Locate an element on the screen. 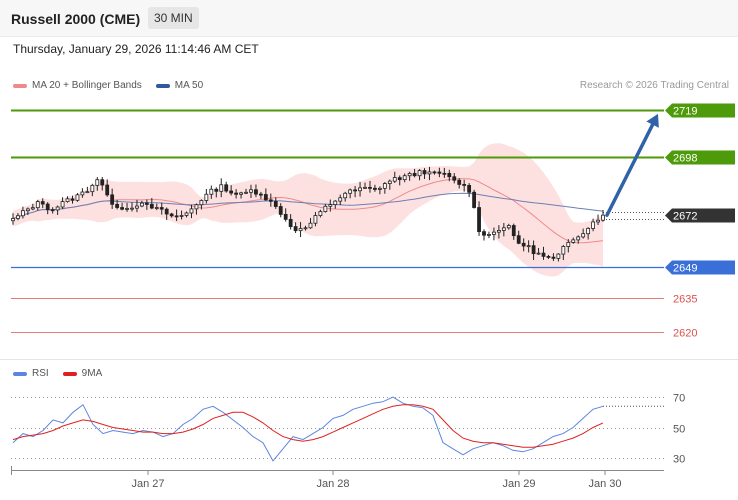 The height and width of the screenshot is (500, 738). rsi-line is located at coordinates (308, 429).